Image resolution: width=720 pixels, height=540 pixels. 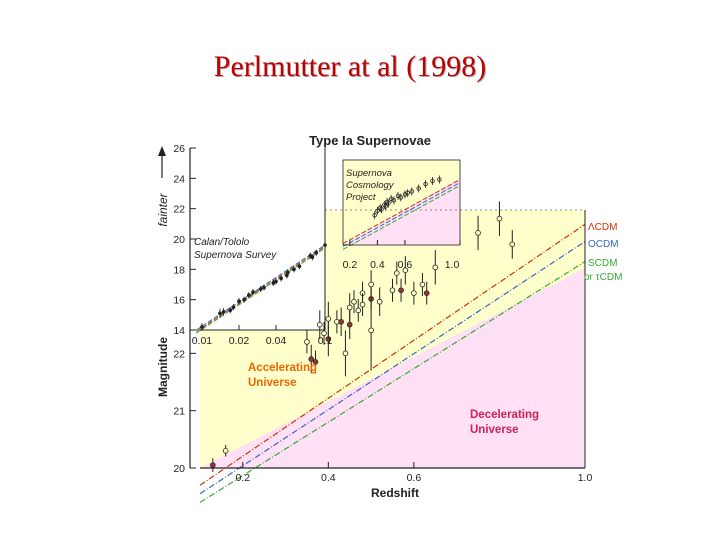 I want to click on lowz-x-tick-label: 0.01, so click(x=202, y=341).